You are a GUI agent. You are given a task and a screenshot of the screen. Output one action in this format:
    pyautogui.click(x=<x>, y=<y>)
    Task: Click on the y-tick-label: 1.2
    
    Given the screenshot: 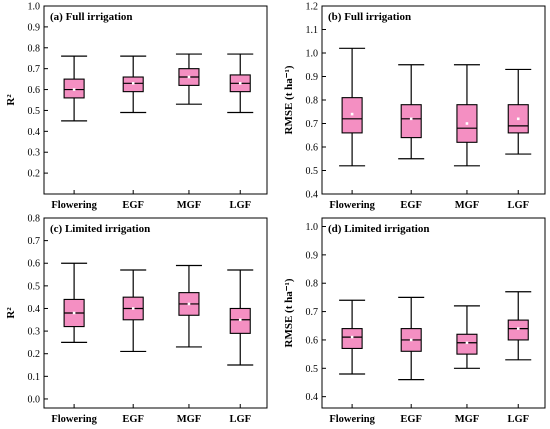 What is the action you would take?
    pyautogui.click(x=312, y=7)
    